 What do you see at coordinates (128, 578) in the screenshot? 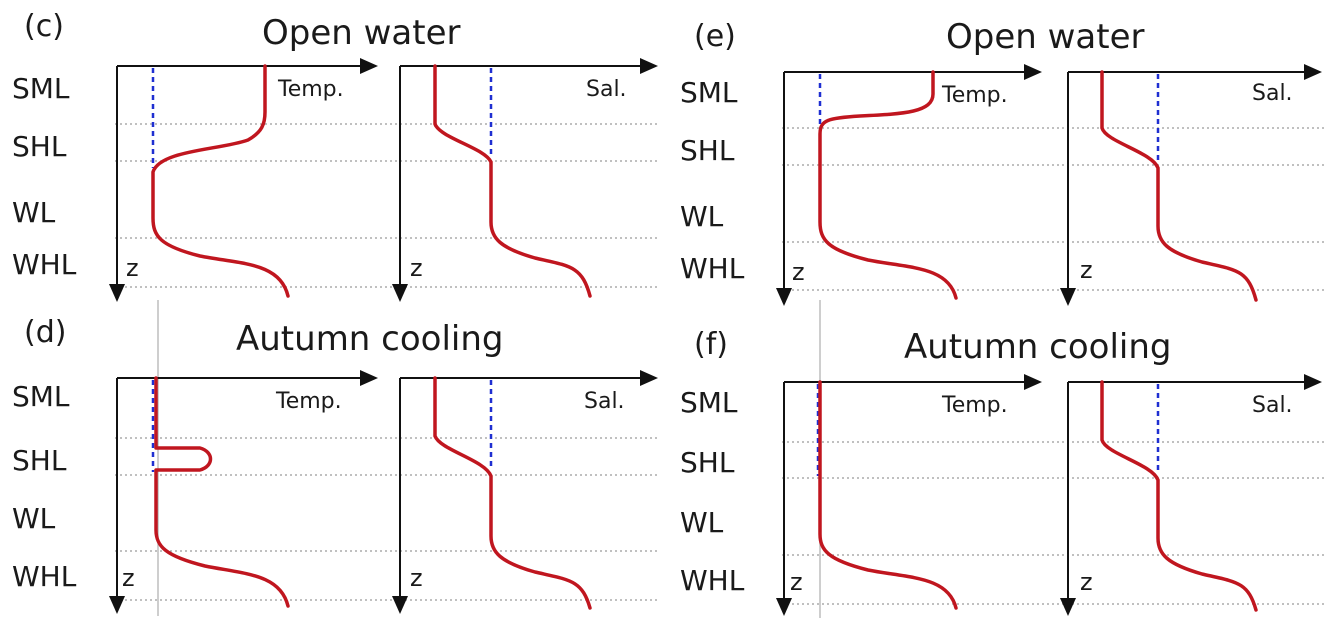
I see `panel-d-temp-z-label: z` at bounding box center [128, 578].